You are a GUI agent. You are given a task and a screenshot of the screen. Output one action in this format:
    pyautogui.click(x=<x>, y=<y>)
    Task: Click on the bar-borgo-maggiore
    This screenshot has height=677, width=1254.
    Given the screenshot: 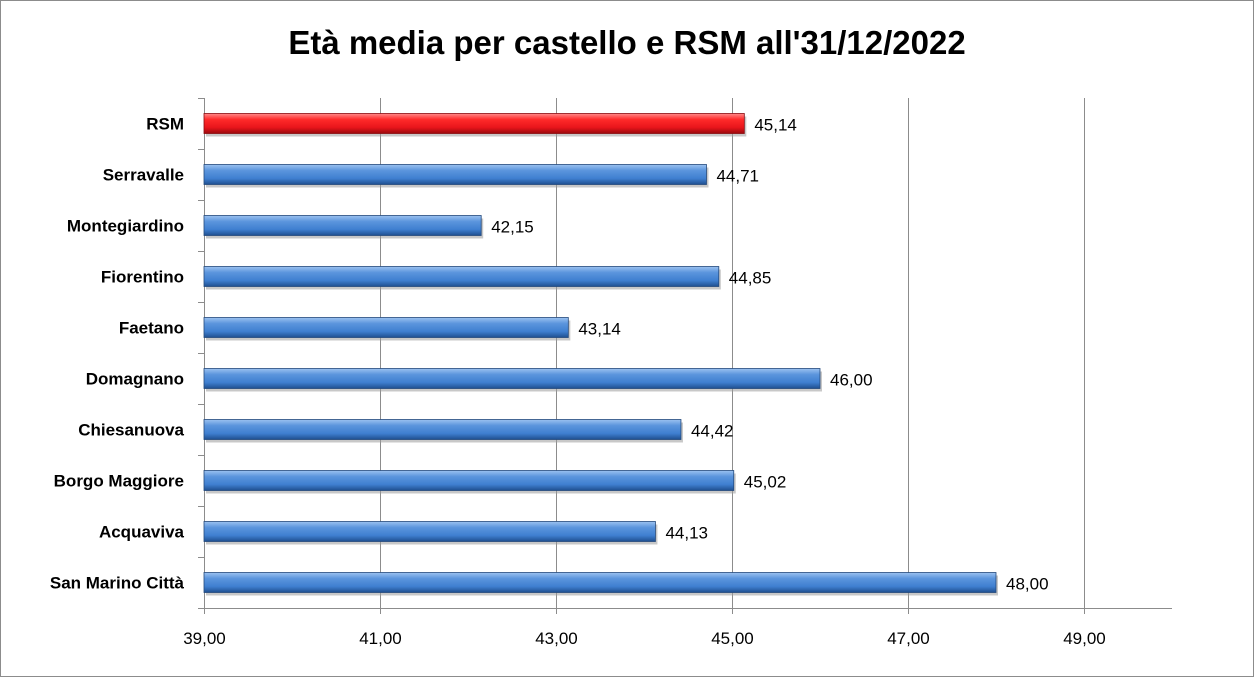 What is the action you would take?
    pyautogui.click(x=469, y=480)
    